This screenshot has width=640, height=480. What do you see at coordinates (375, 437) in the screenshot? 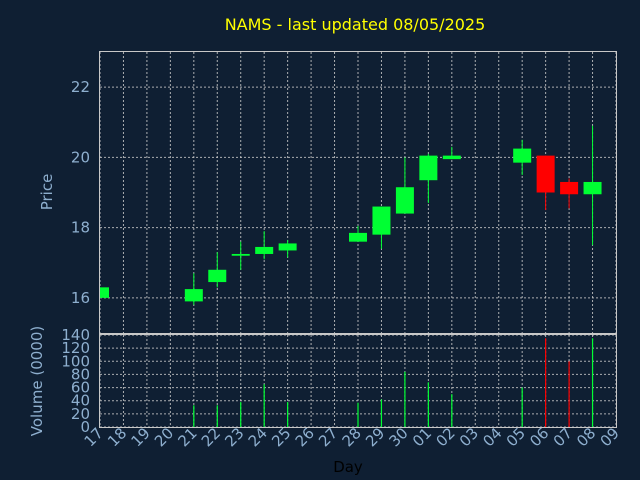
I see `x-tick-label: 29` at bounding box center [375, 437].